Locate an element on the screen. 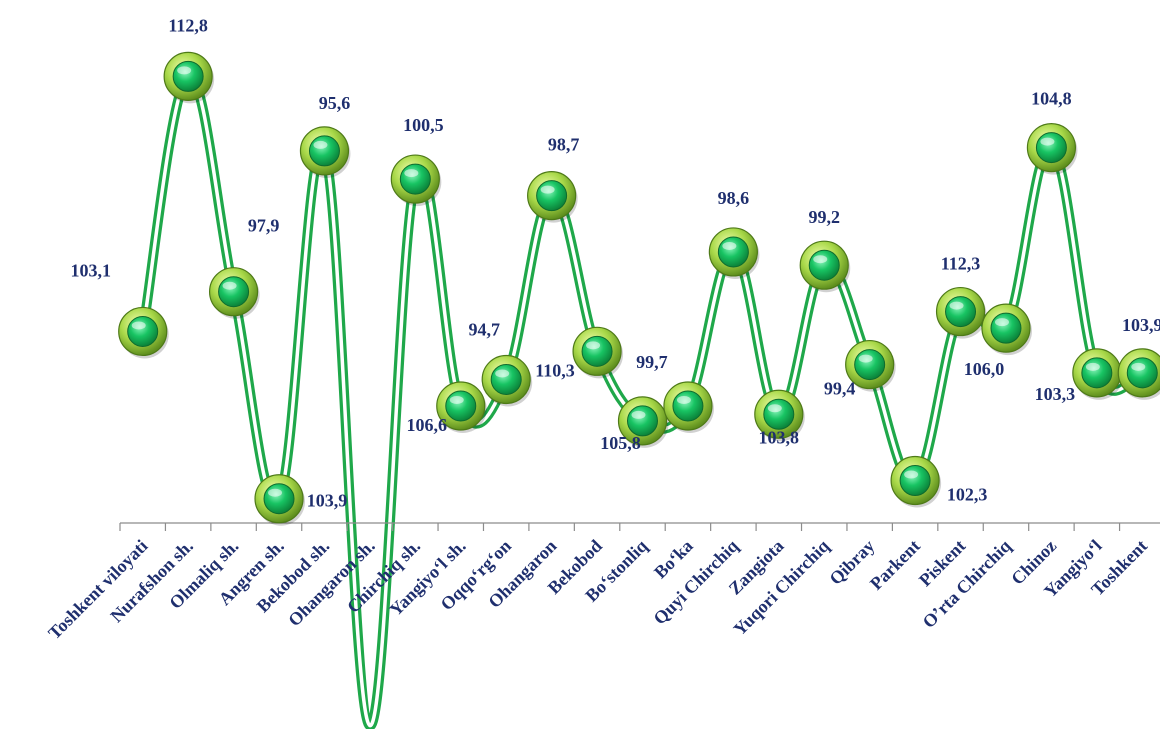  data-label: 112,8 is located at coordinates (188, 25).